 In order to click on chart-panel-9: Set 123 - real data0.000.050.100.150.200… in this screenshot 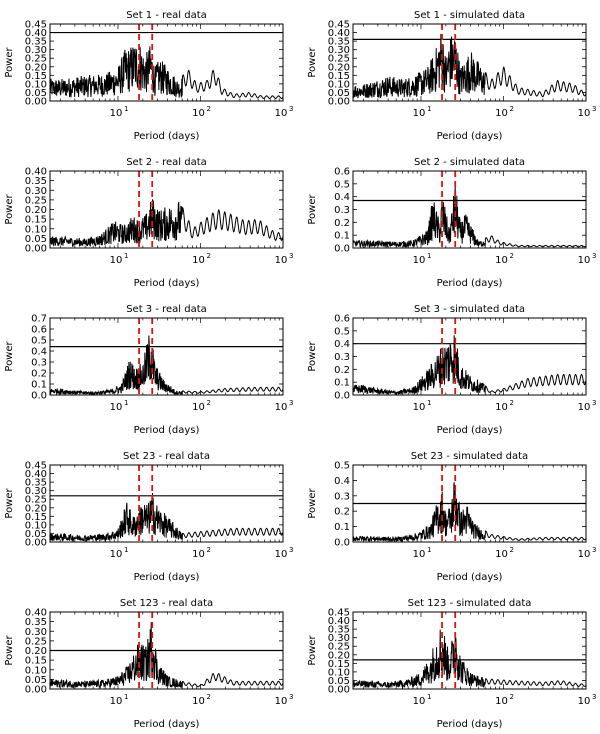, I will do `click(148, 664)`.